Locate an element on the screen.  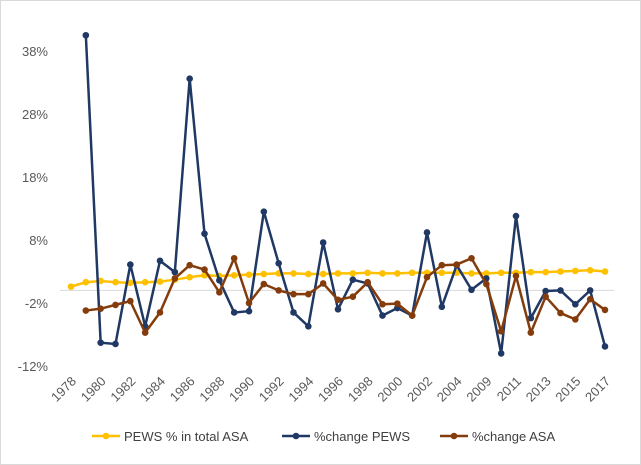
x-tick-label: 1988 is located at coordinates (211, 389).